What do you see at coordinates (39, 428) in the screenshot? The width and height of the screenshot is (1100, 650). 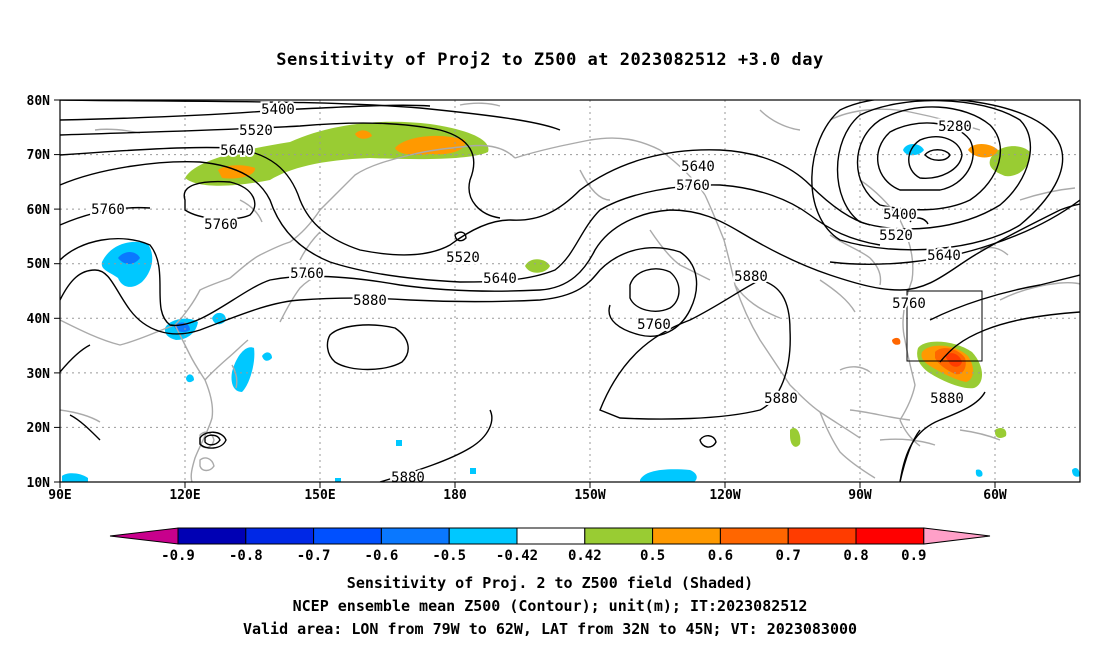 I see `lat-label: 20N` at bounding box center [39, 428].